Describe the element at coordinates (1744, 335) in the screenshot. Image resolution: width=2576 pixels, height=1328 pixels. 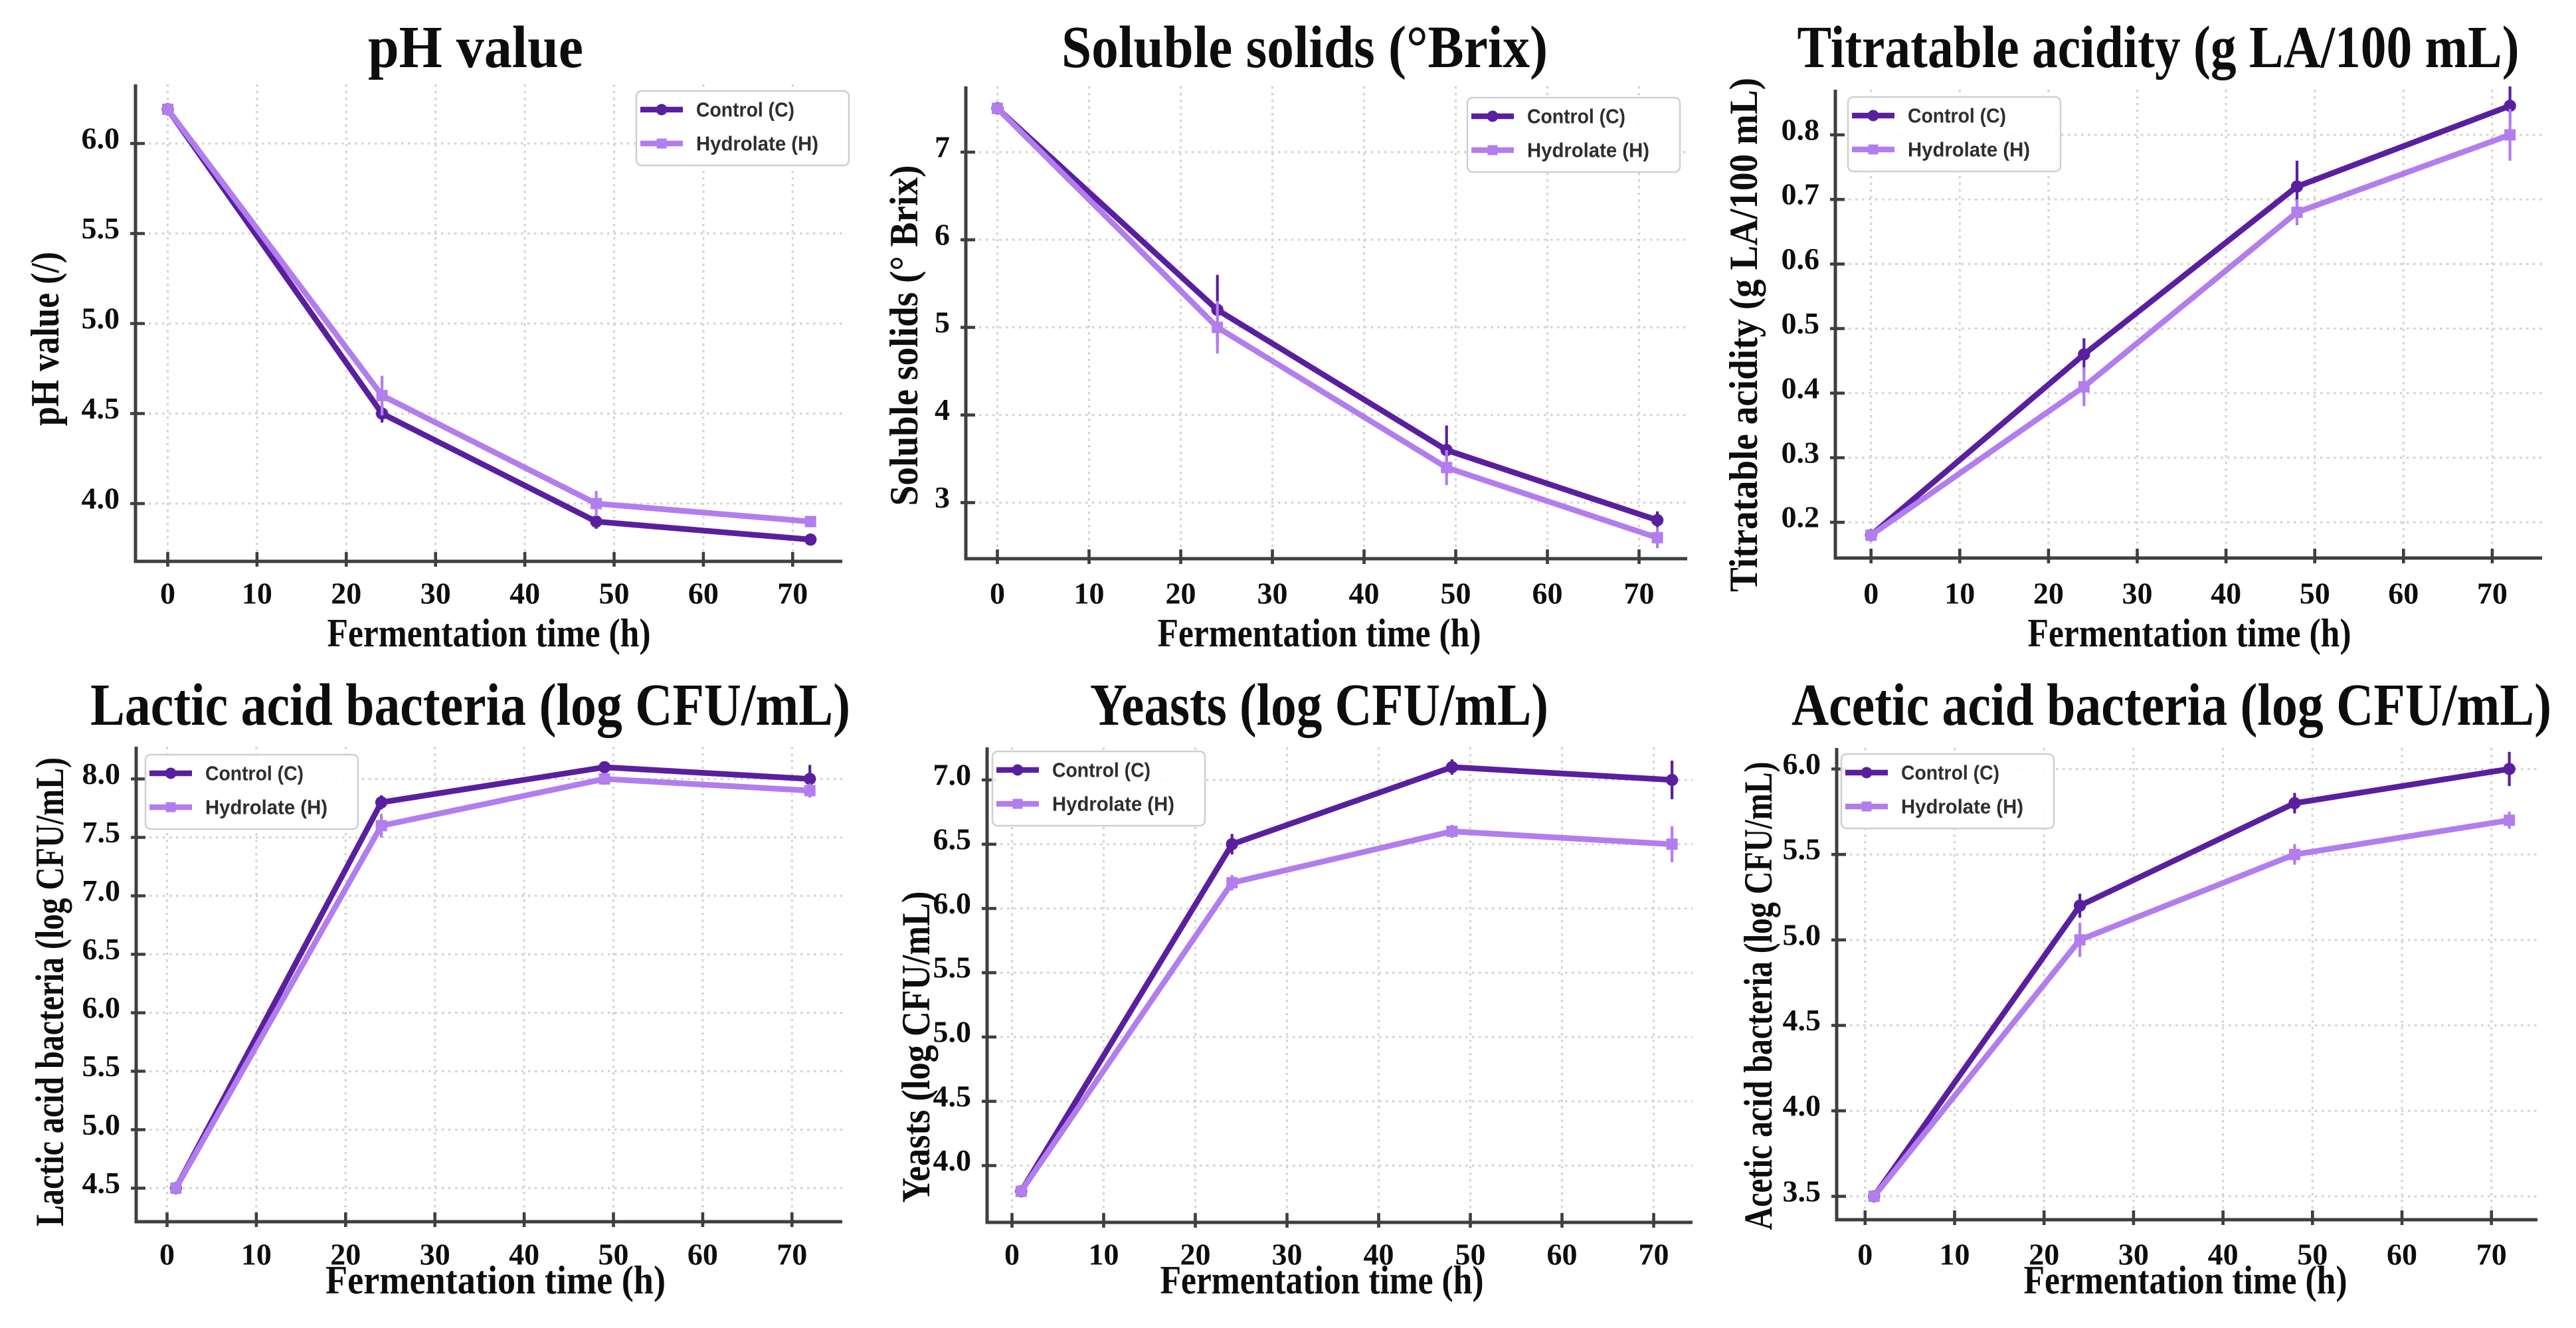
I see `svg-text:Titratable acidity (g LA/100: Titratable acidity (g LA/100 mL)` at that location.